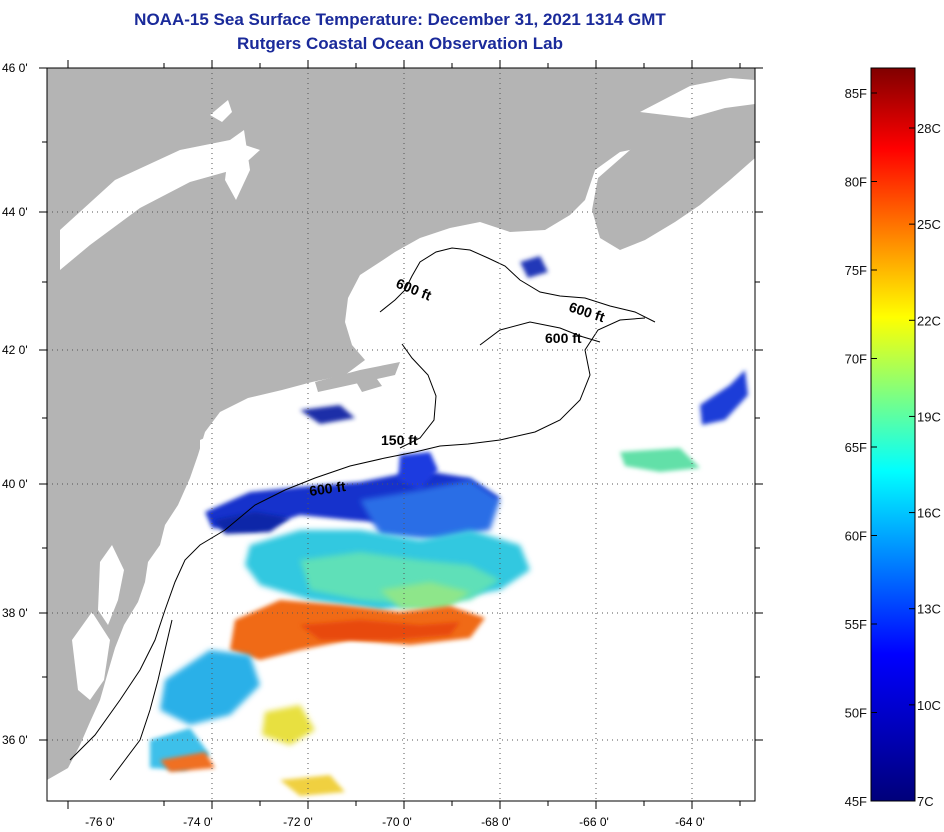 The width and height of the screenshot is (944, 832). What do you see at coordinates (496, 822) in the screenshot?
I see `lon-tick-label: -68 0'` at bounding box center [496, 822].